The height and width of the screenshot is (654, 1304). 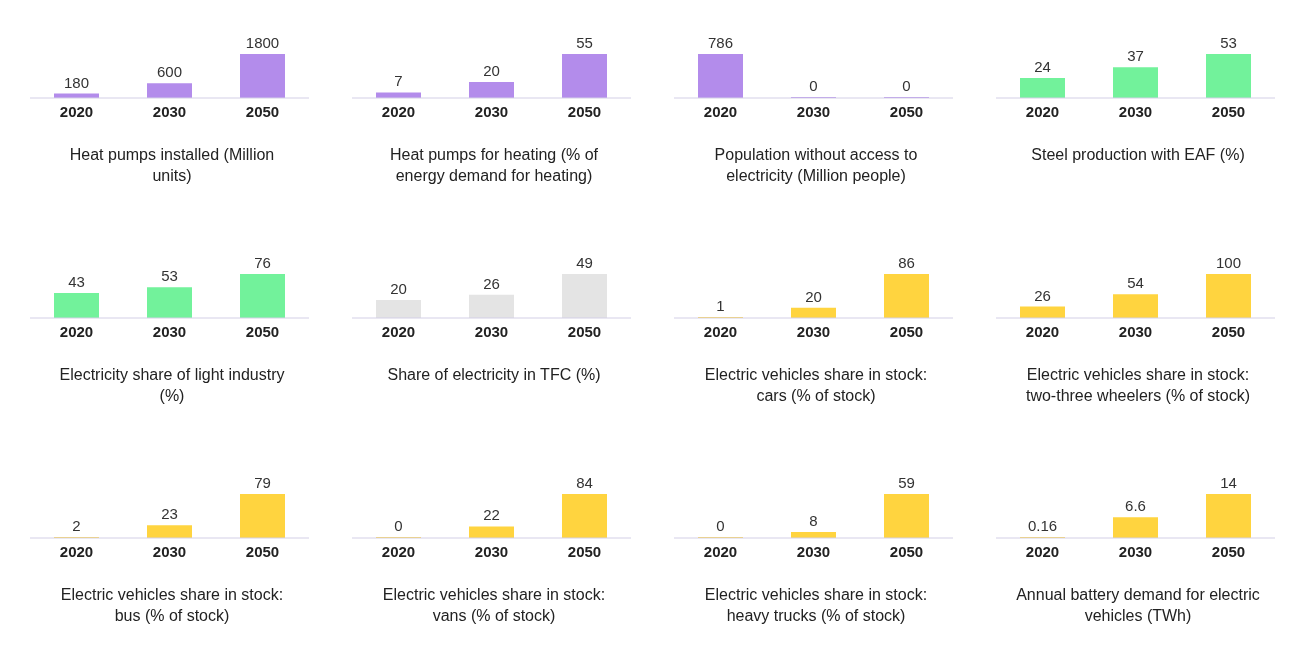 What do you see at coordinates (262, 482) in the screenshot?
I see `data-label: 79` at bounding box center [262, 482].